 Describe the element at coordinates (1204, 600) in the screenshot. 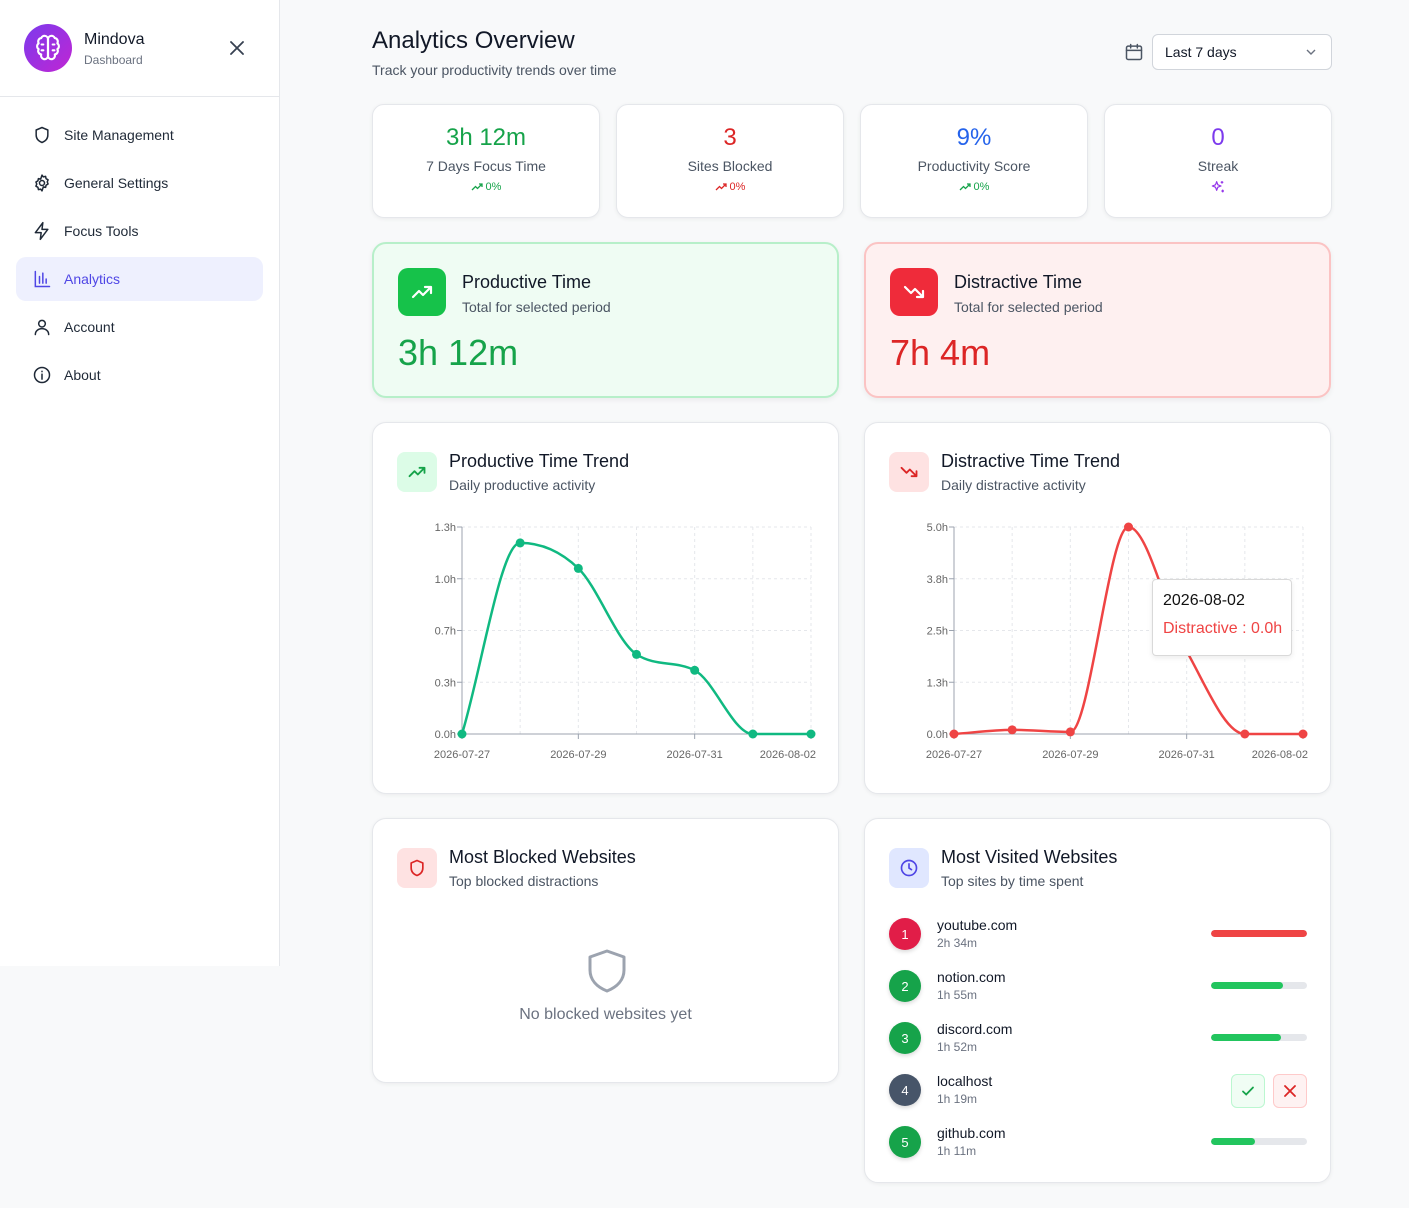

I see `tooltip-date: 2026-08-02` at that location.